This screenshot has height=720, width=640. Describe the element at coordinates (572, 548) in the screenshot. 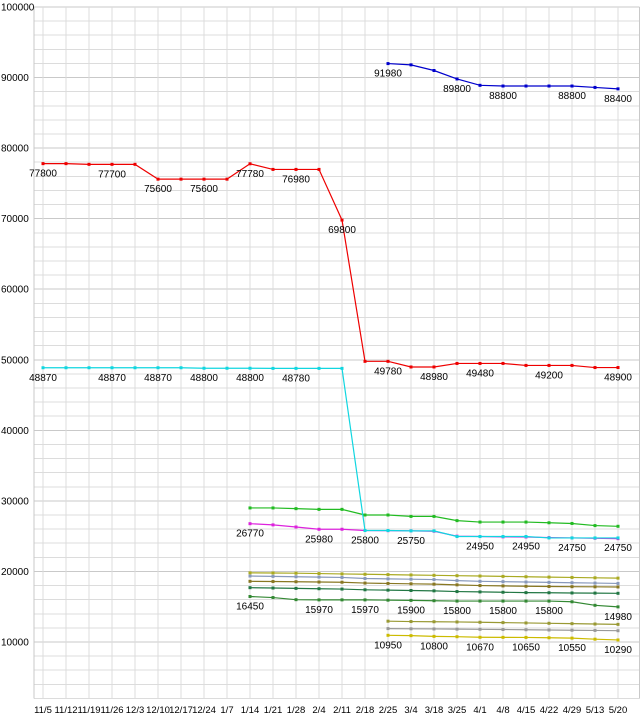

I see `point-label: 24750` at that location.